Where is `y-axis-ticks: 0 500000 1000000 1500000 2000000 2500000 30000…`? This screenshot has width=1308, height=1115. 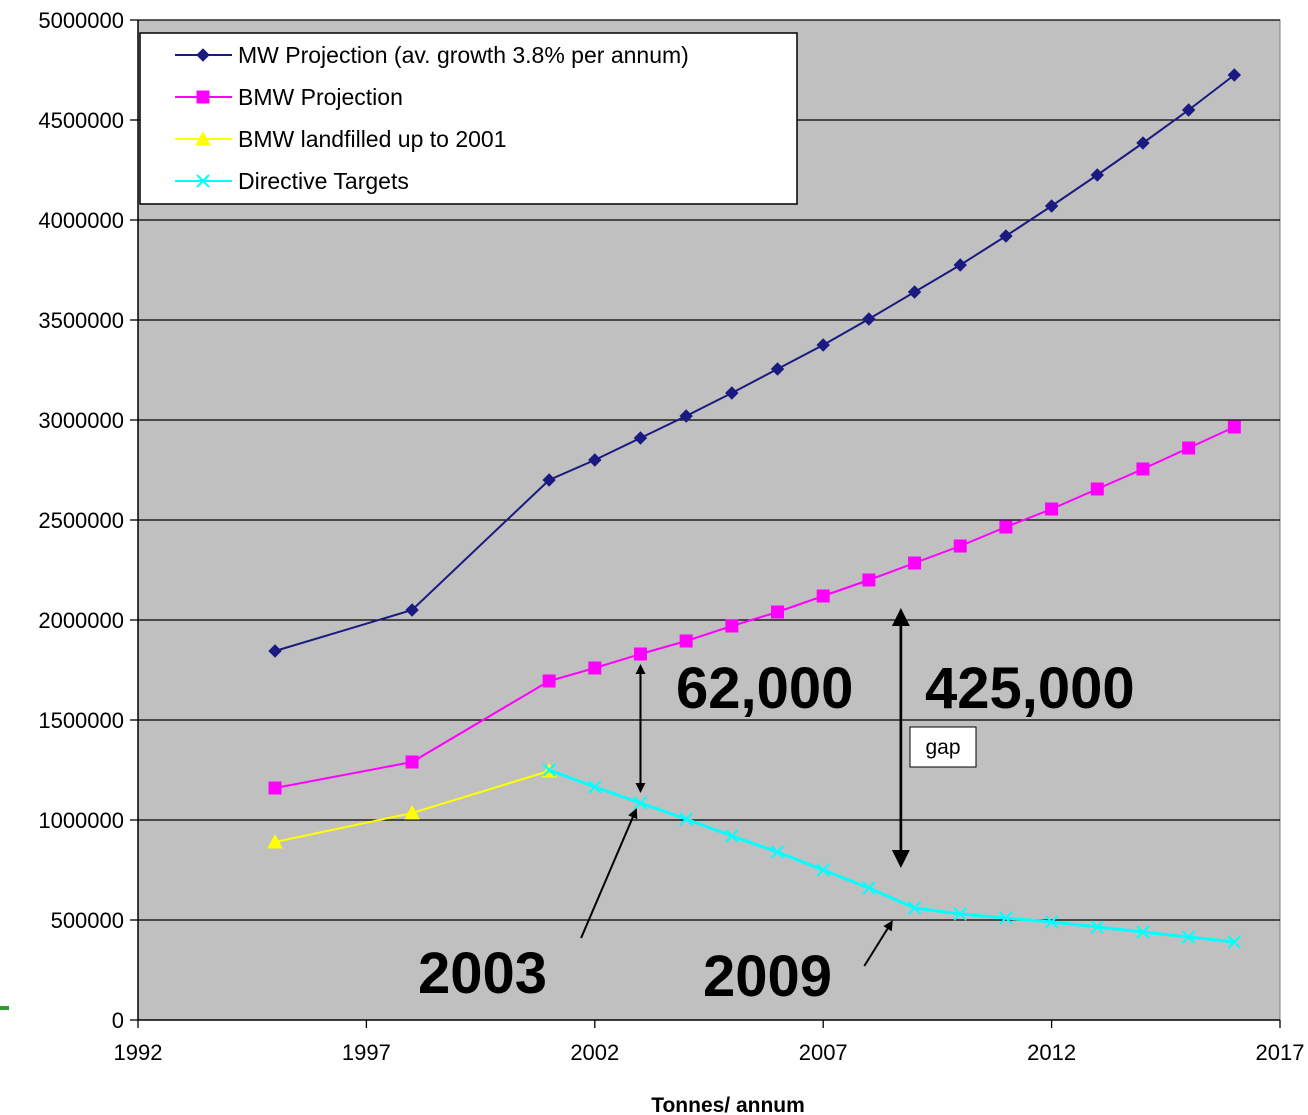
y-axis-ticks: 0 500000 1000000 1500000 2000000 2500000 30000… is located at coordinates (88, 520).